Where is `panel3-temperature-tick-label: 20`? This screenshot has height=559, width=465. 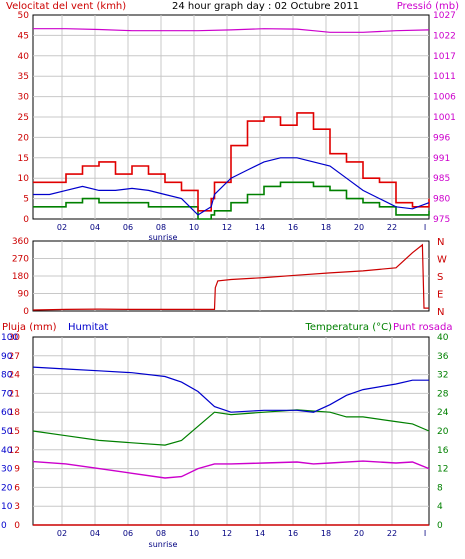 panel3-temperature-tick-label: 20 is located at coordinates (443, 432).